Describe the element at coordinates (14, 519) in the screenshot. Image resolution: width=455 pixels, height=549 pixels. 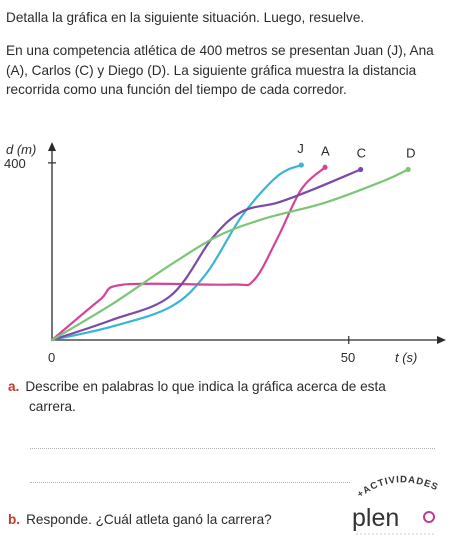
I see `question-b-letter: b.` at that location.